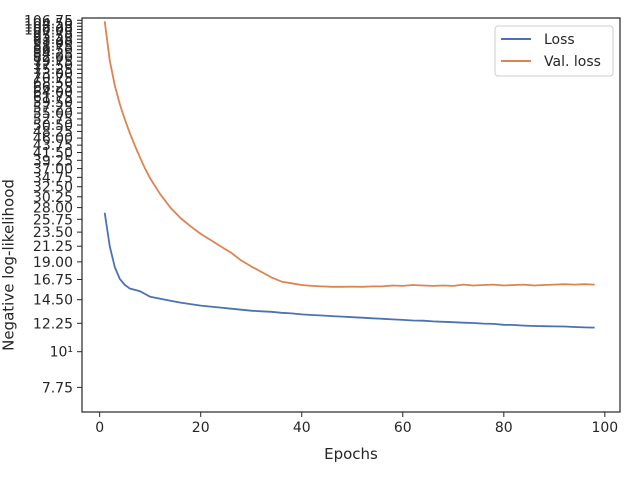 The image size is (640, 480). I want to click on x-tick-label: 0, so click(99, 428).